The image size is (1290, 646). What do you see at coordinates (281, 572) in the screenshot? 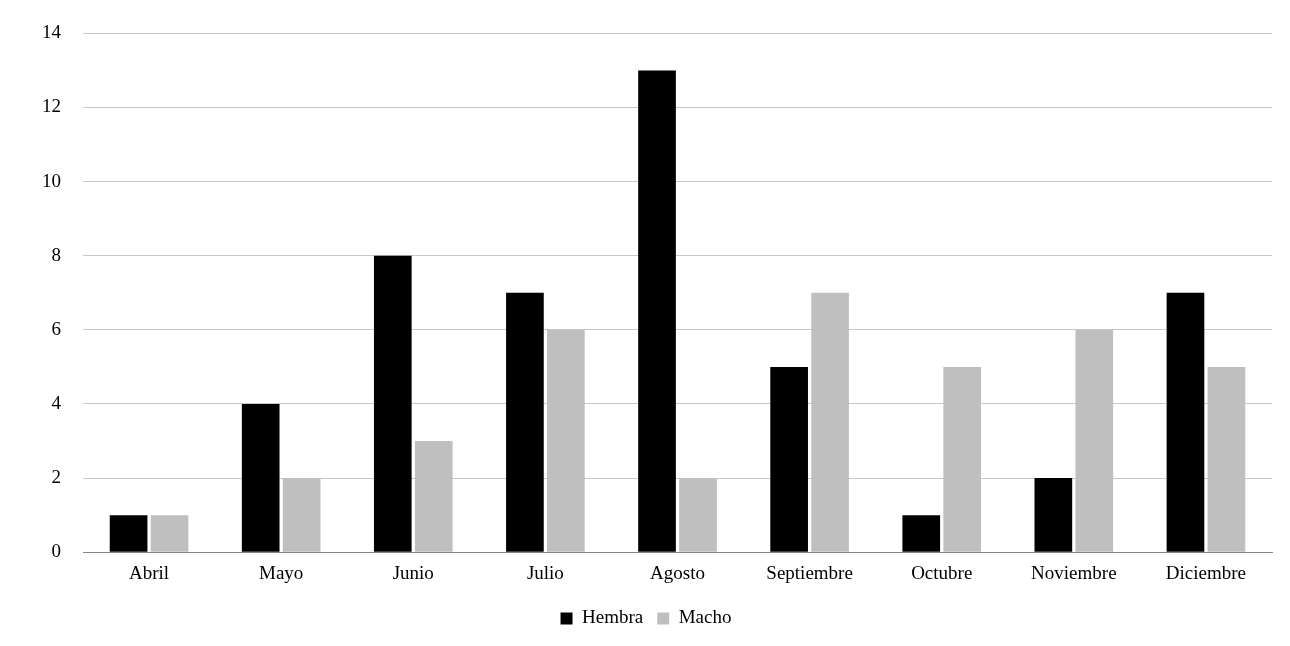
I see `x-tick-label: Mayo` at bounding box center [281, 572].